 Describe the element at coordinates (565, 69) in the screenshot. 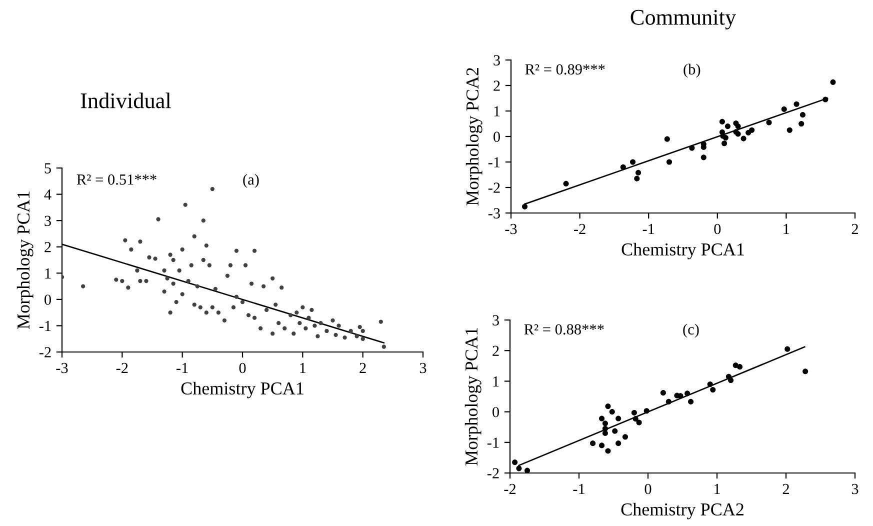

I see `annotation: R² = 0.89***` at that location.